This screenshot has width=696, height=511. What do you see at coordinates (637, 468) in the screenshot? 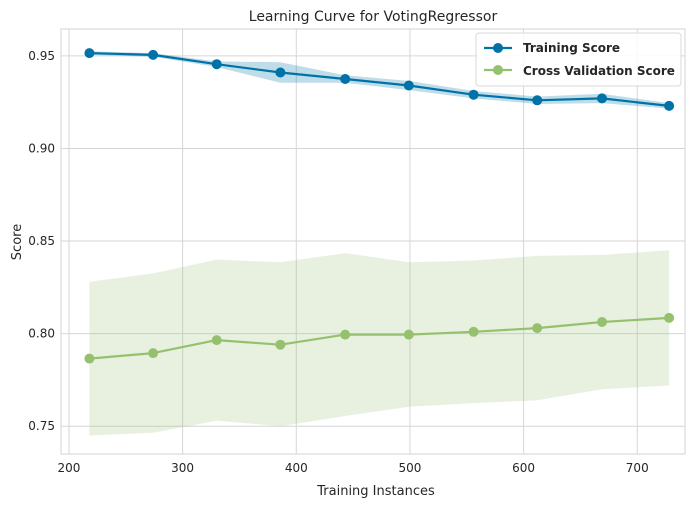
I see `x-tick-label: 700` at bounding box center [637, 468].